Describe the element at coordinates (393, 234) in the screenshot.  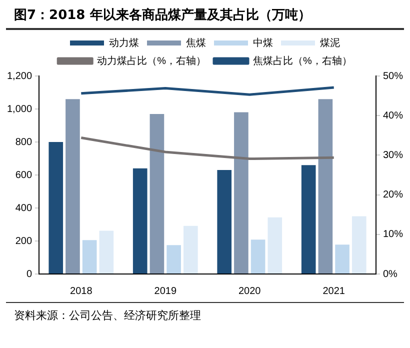
I see `y2-tick-label: 10%` at that location.